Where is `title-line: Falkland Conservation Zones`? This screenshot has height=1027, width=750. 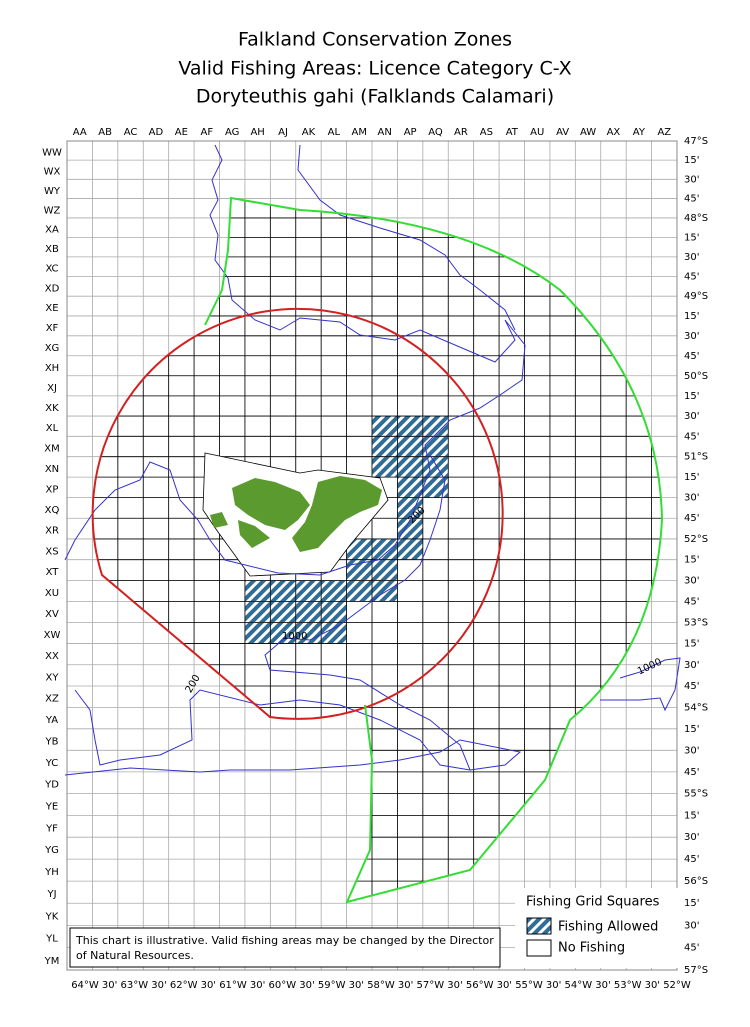 title-line: Falkland Conservation Zones is located at coordinates (375, 40).